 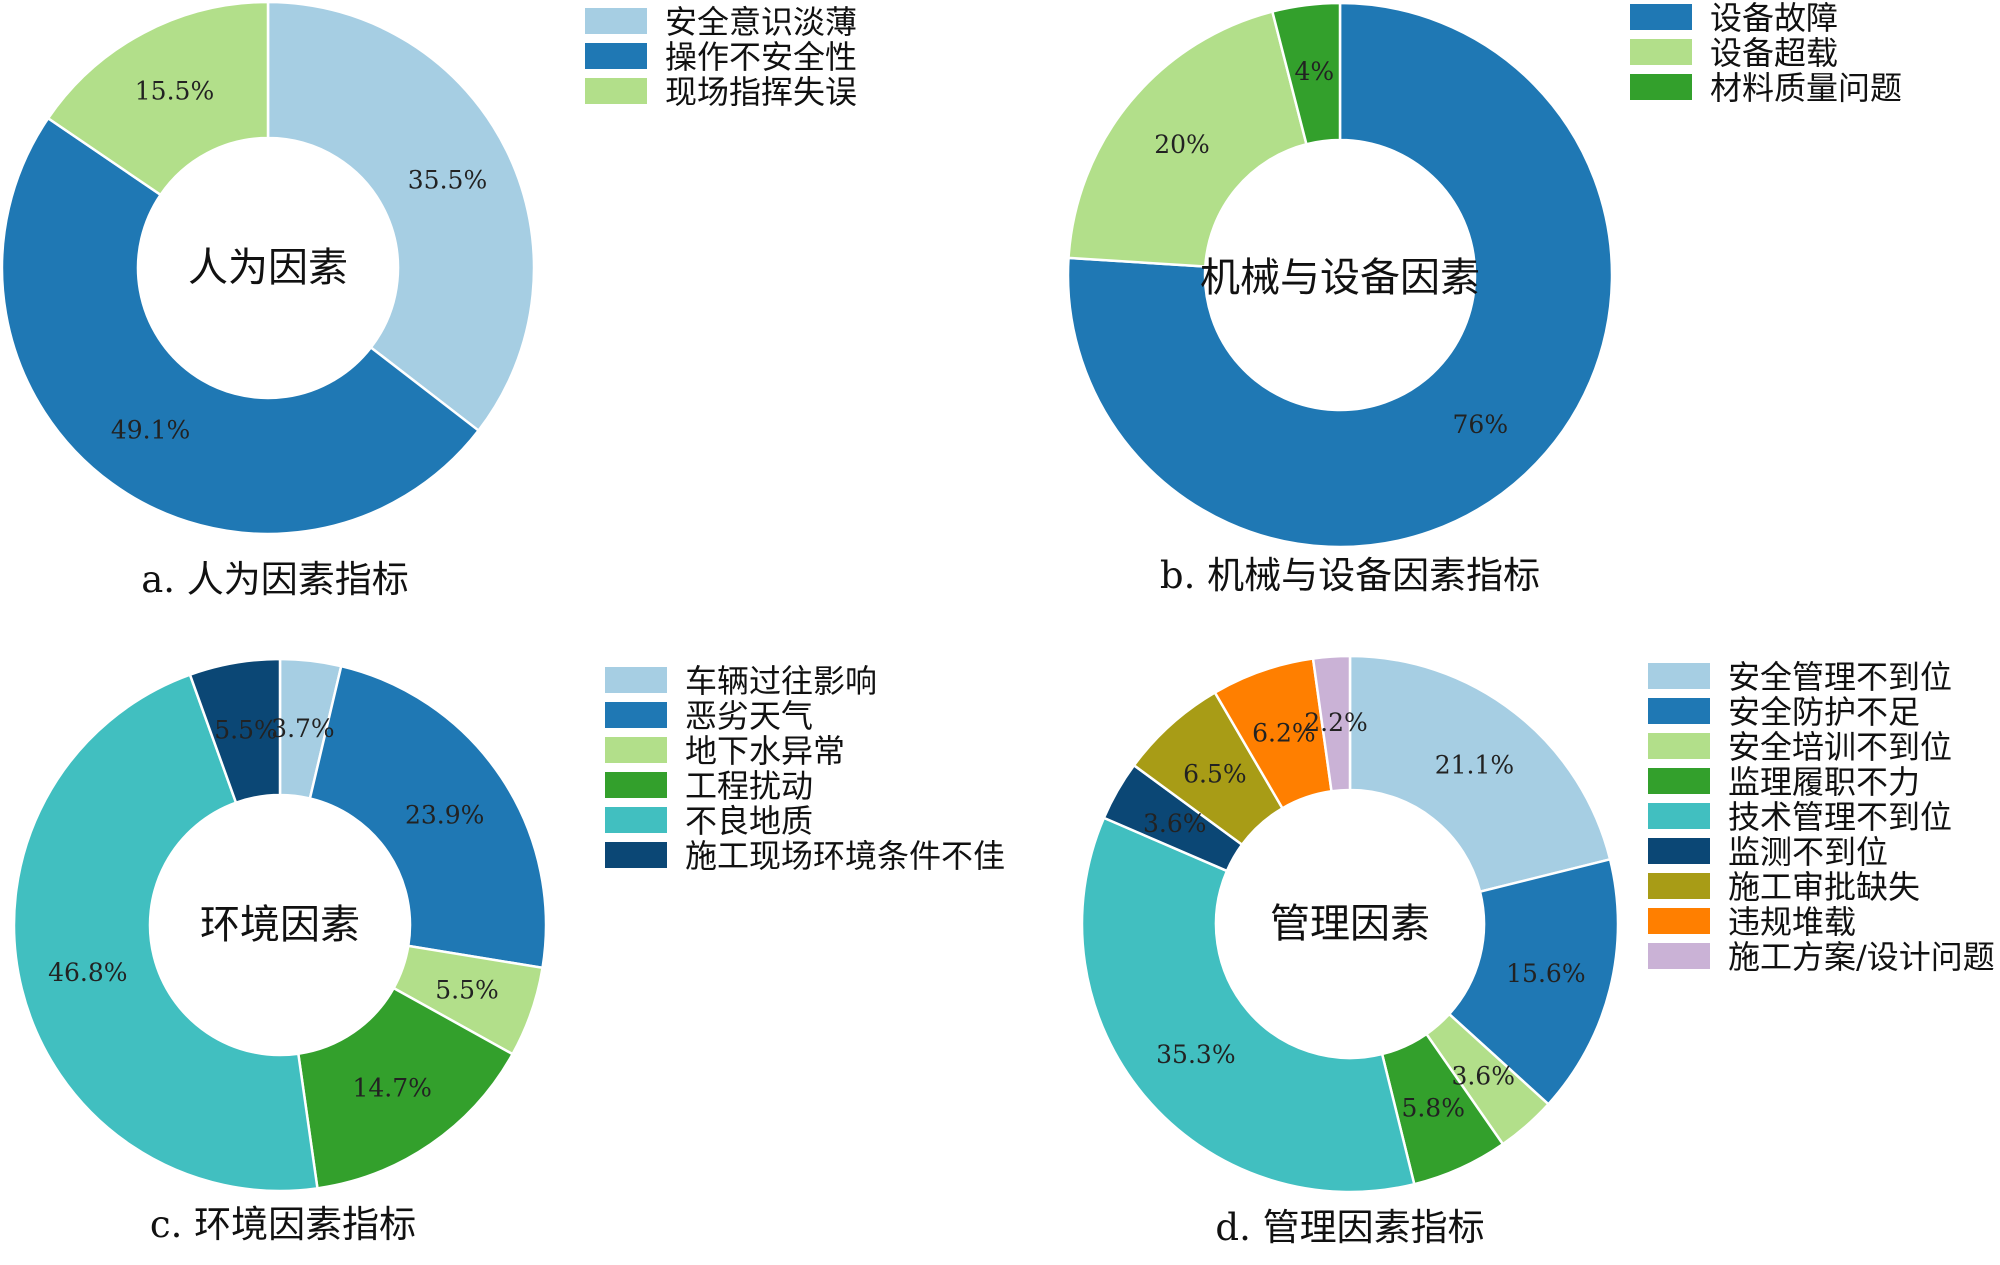 I want to click on chart-caption-2: b. 机械与设备因素指标, so click(x=1350, y=575).